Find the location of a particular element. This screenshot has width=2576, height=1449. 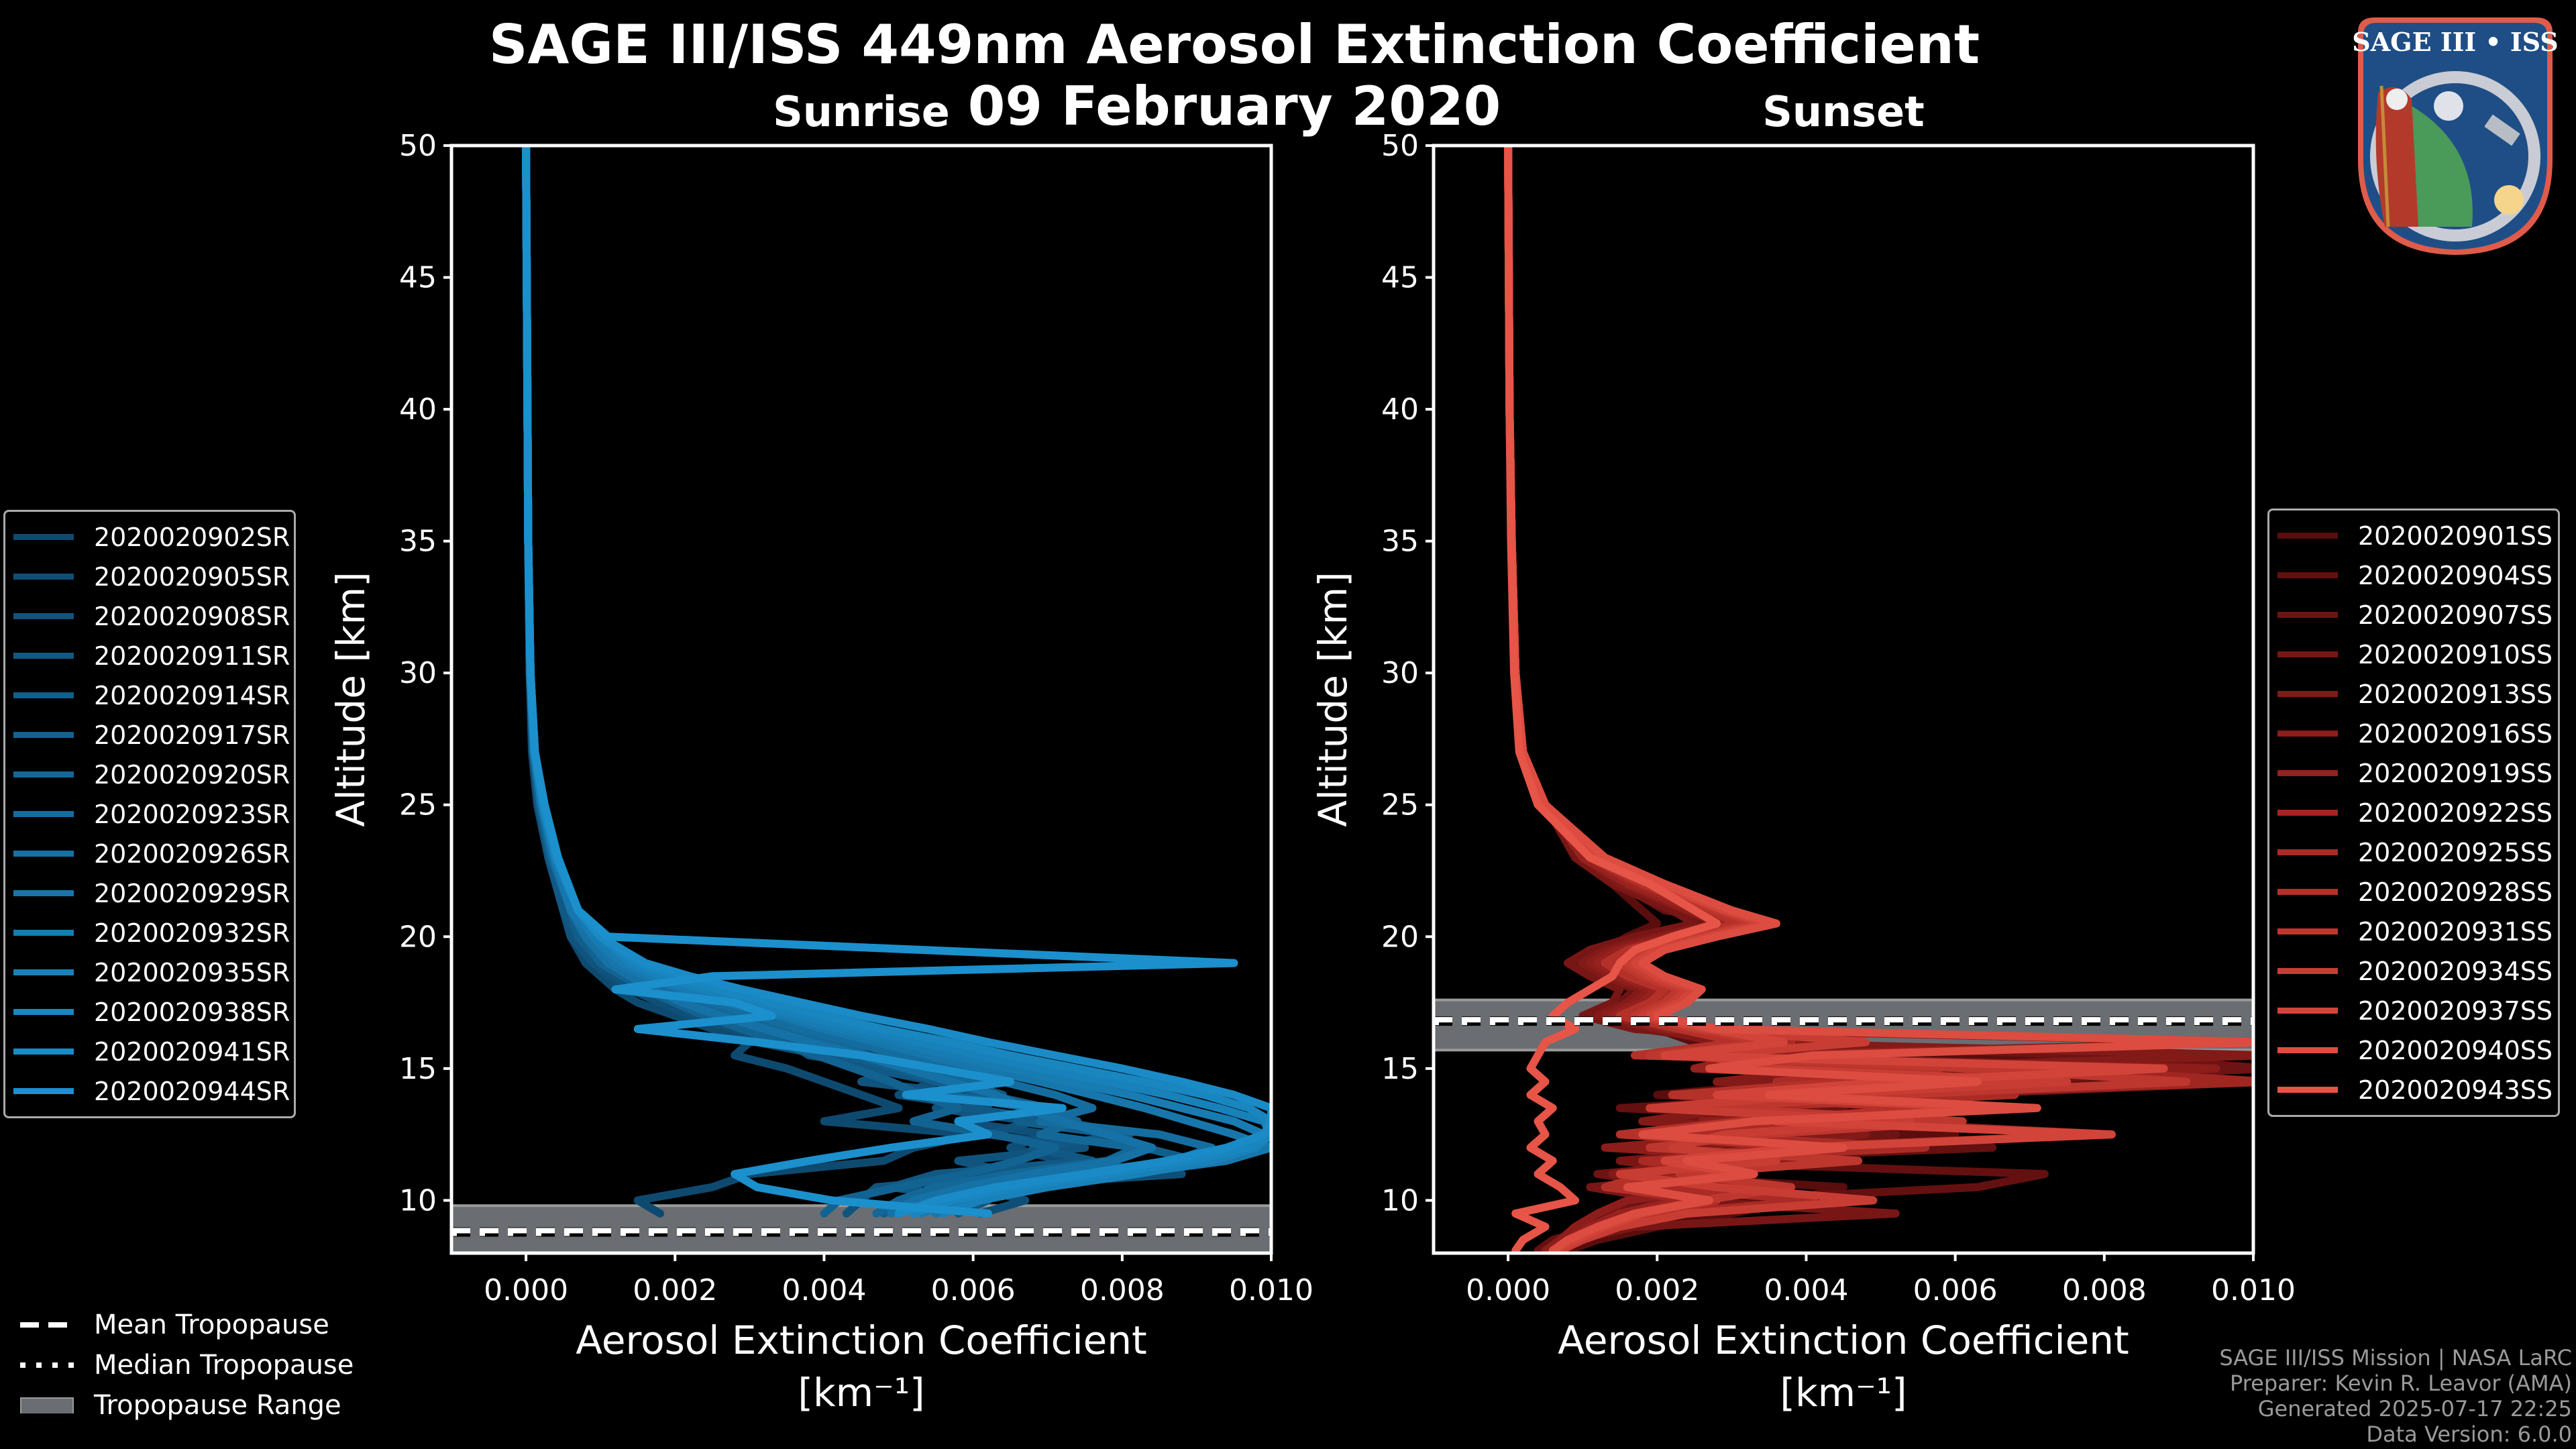

tropopause-legend-range: Tropopause Range is located at coordinates (187, 1405).